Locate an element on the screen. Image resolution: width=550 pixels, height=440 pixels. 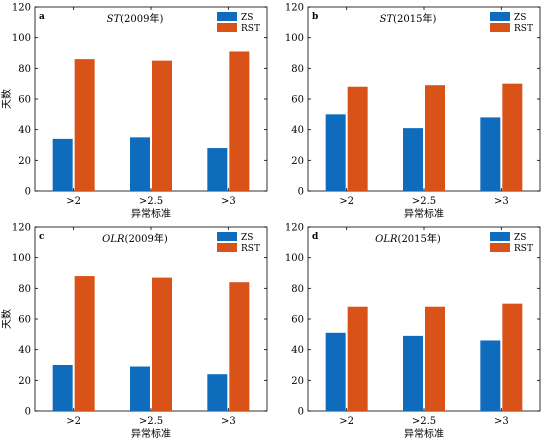
chart-title: OLR(2015年) is located at coordinates (408, 238).